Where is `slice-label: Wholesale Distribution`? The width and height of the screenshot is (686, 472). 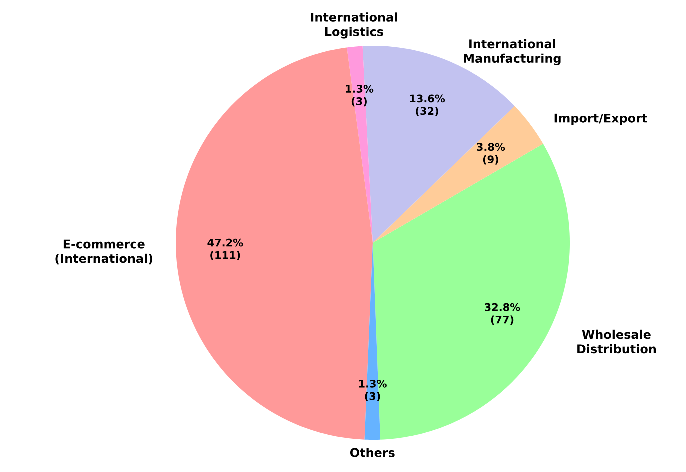
slice-label: Wholesale Distribution is located at coordinates (617, 342).